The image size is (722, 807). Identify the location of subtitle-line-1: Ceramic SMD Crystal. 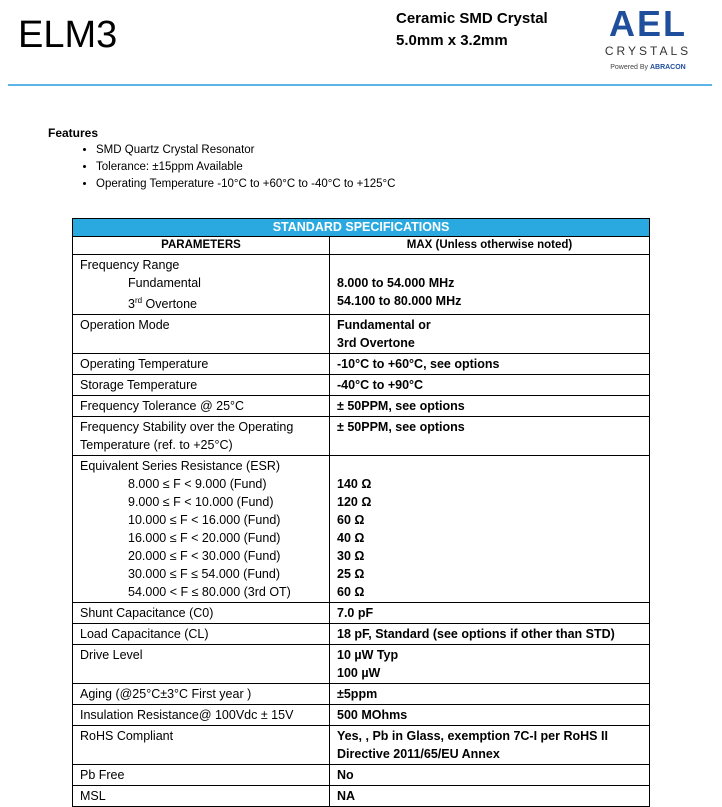
(472, 18).